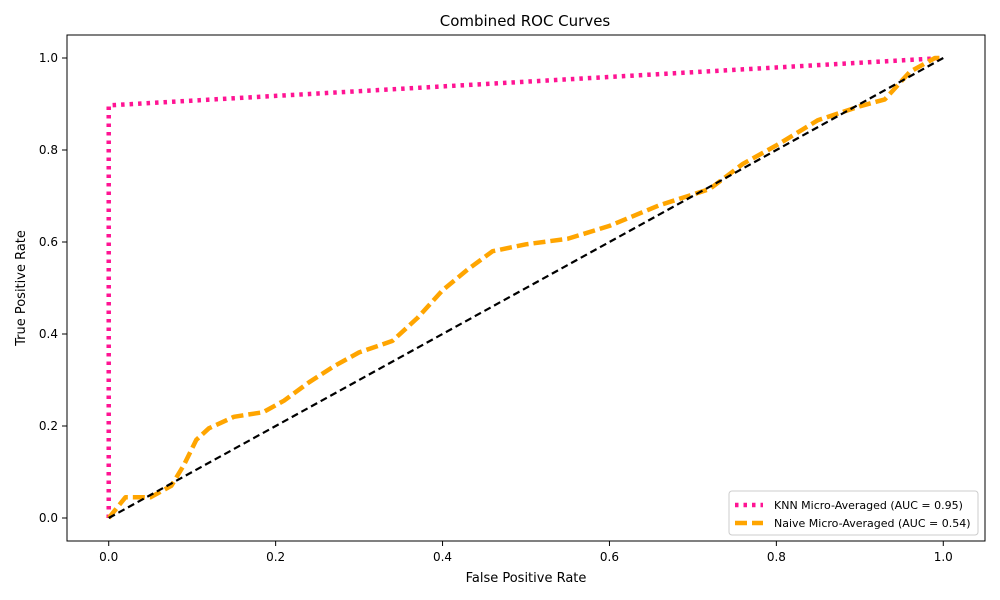 The width and height of the screenshot is (1000, 600). Describe the element at coordinates (526, 552) in the screenshot. I see `x-axis: 0.0 0.2 0.4 0.6 0.8 1.0` at that location.